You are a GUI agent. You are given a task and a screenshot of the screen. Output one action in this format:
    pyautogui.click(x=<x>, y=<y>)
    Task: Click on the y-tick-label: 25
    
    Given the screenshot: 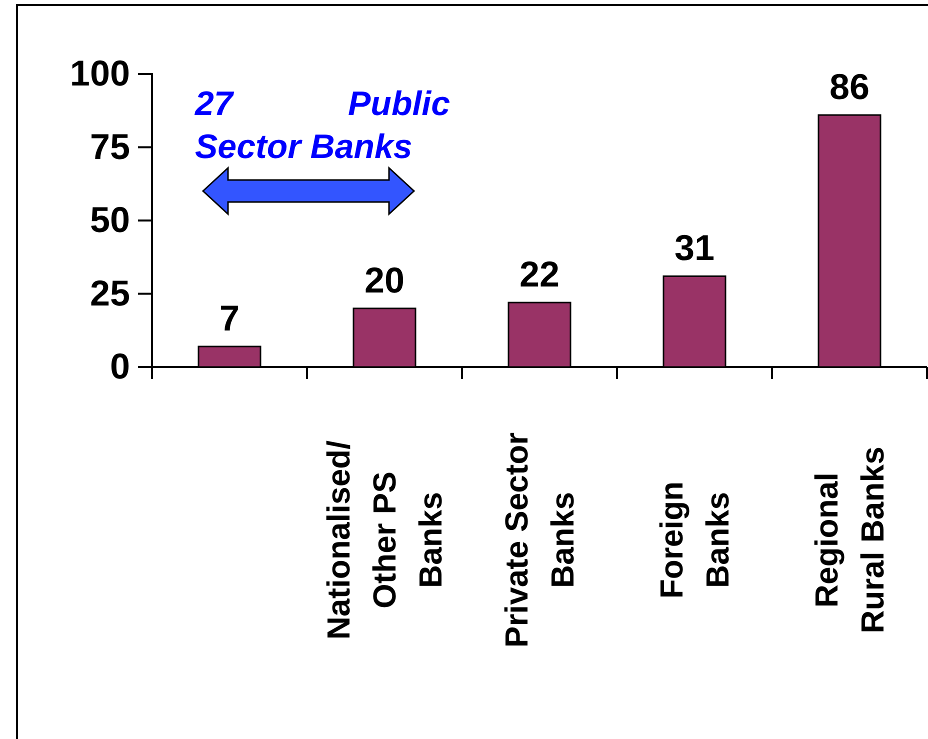 What is the action you would take?
    pyautogui.click(x=110, y=293)
    